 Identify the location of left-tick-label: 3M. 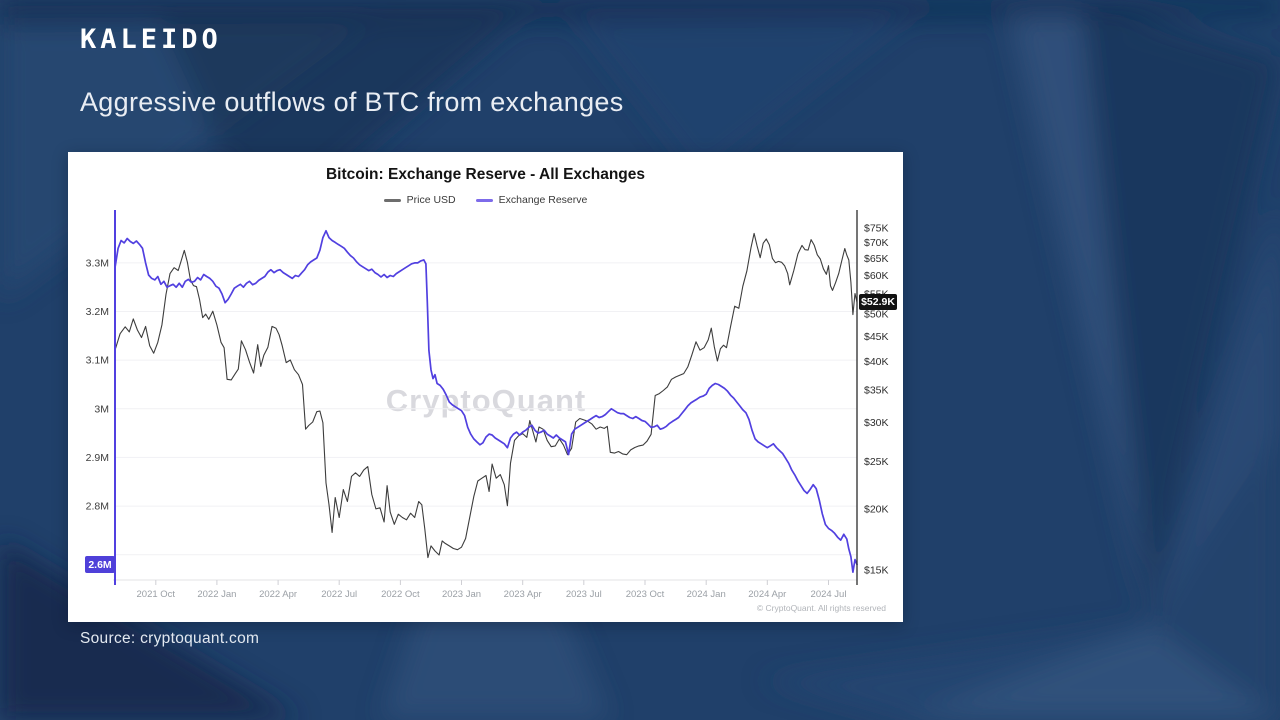
(101, 409).